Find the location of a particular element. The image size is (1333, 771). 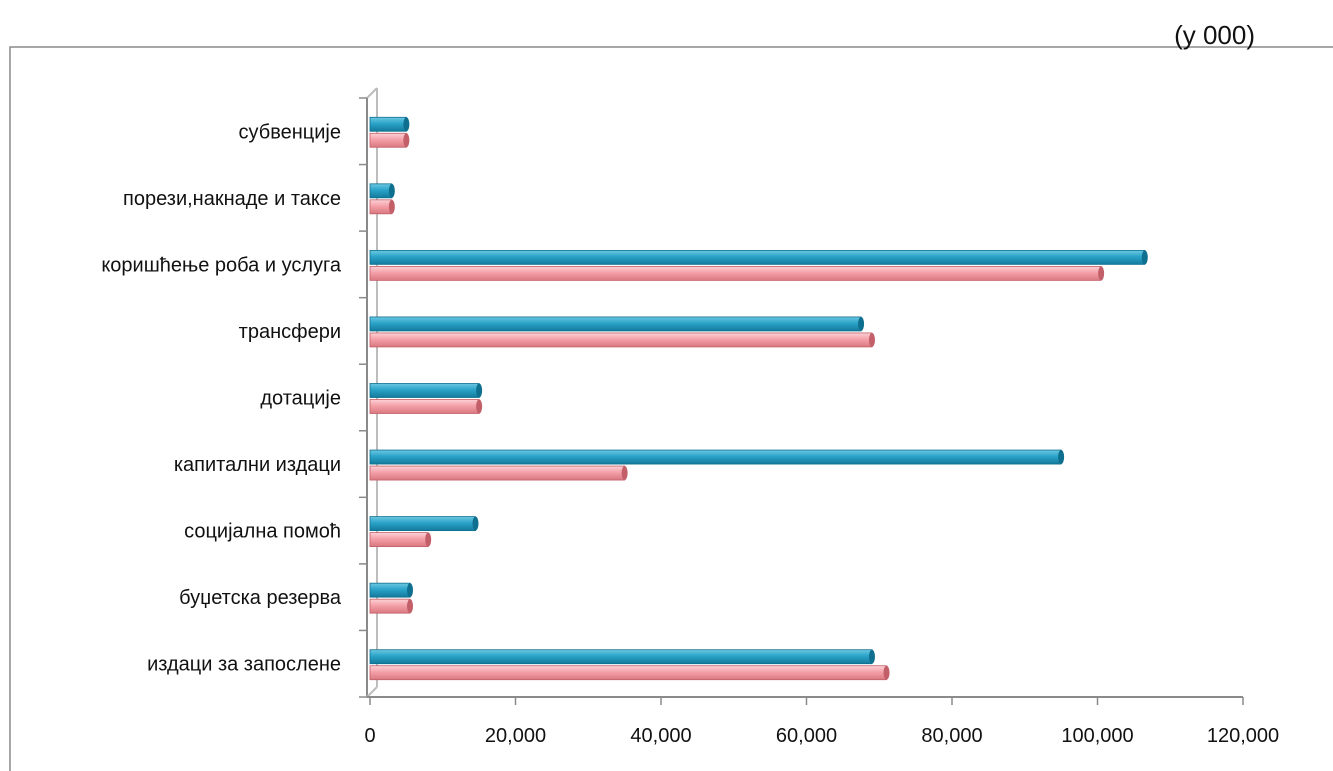

category-label: социјална помоћ is located at coordinates (262, 532).